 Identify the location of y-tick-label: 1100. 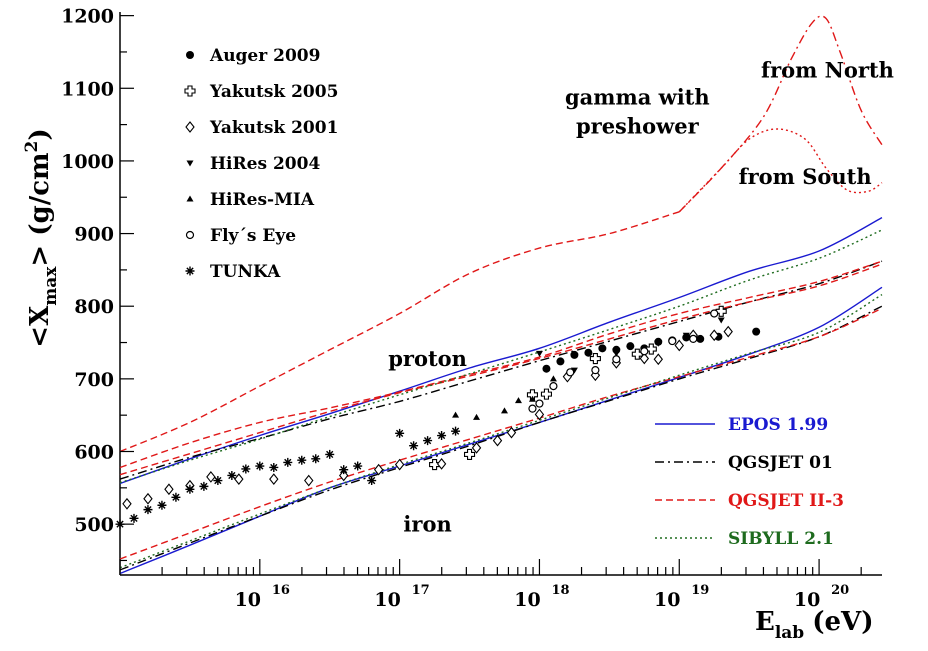
(87, 89).